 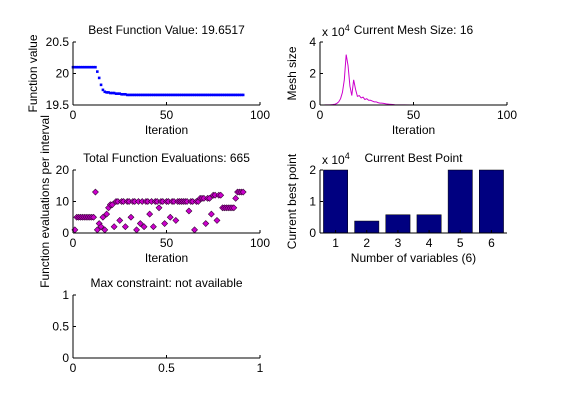 What do you see at coordinates (157, 325) in the screenshot?
I see `subplot-max-constraint: Max constraint: not available 0 0.5 1 0 0.5 1` at bounding box center [157, 325].